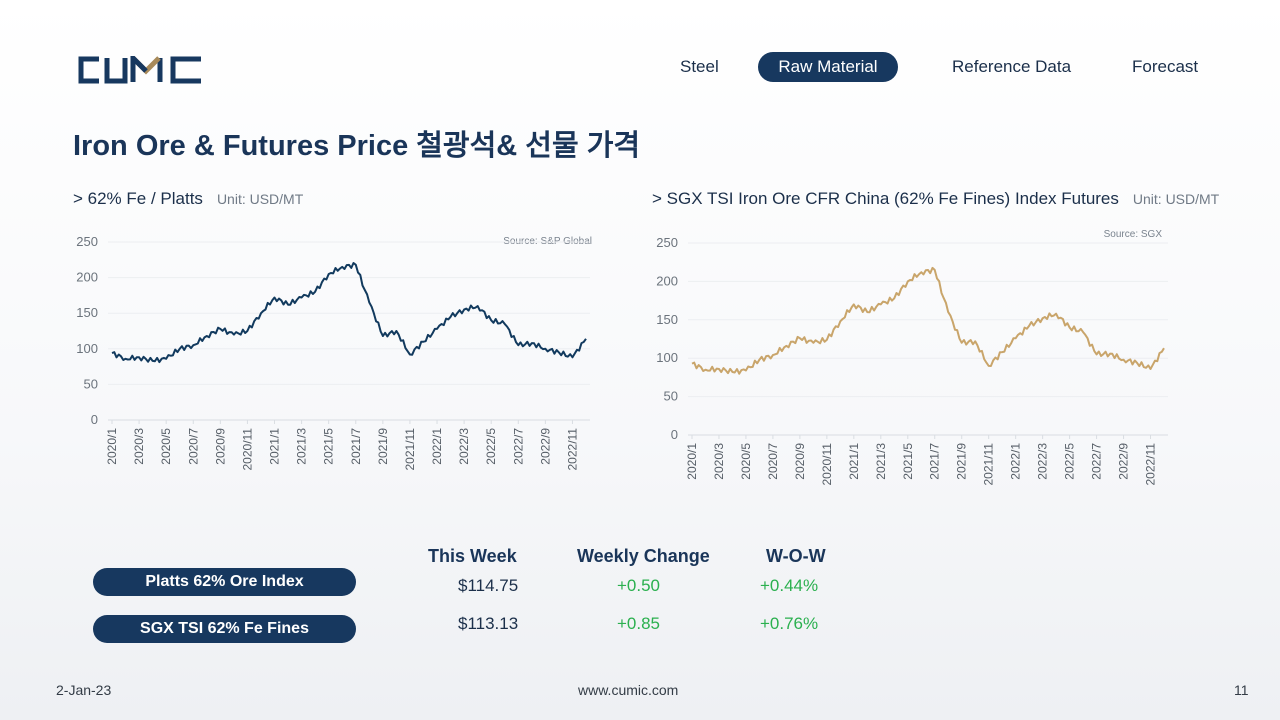 This screenshot has width=1280, height=720. I want to click on chart-heading-platts: > 62% Fe / Platts Unit: USD/MT, so click(188, 199).